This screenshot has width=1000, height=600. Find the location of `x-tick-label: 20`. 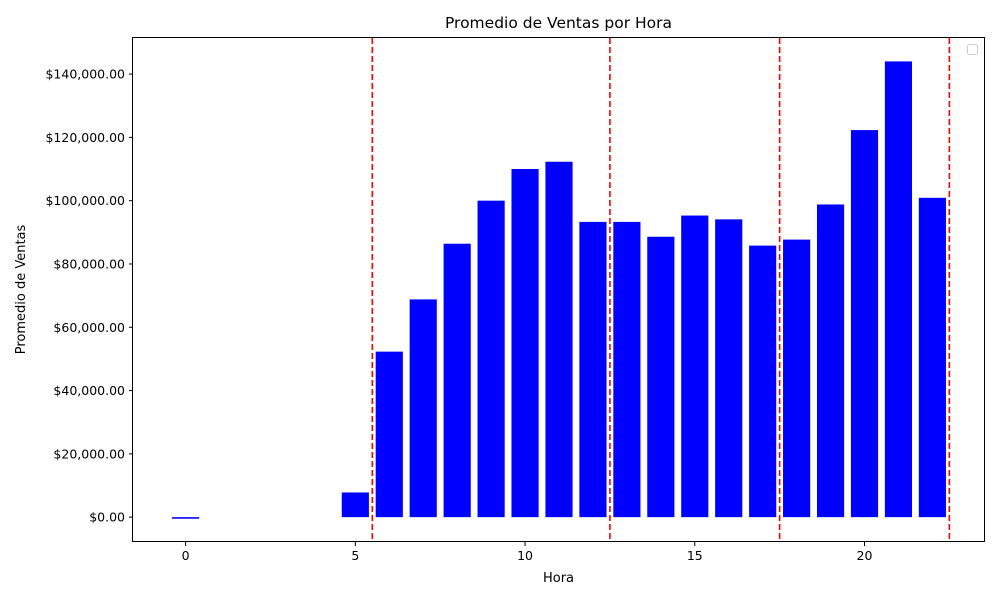

x-tick-label: 20 is located at coordinates (865, 555).